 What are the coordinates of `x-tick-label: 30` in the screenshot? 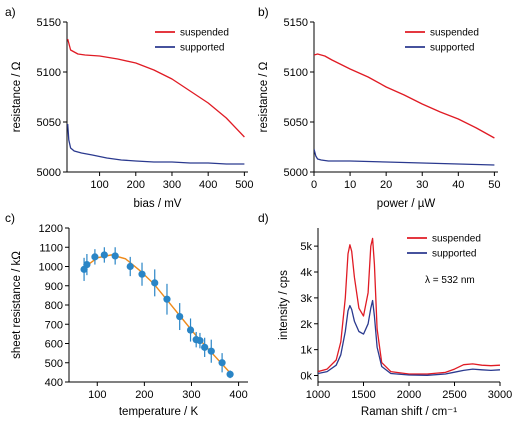 It's located at (422, 185).